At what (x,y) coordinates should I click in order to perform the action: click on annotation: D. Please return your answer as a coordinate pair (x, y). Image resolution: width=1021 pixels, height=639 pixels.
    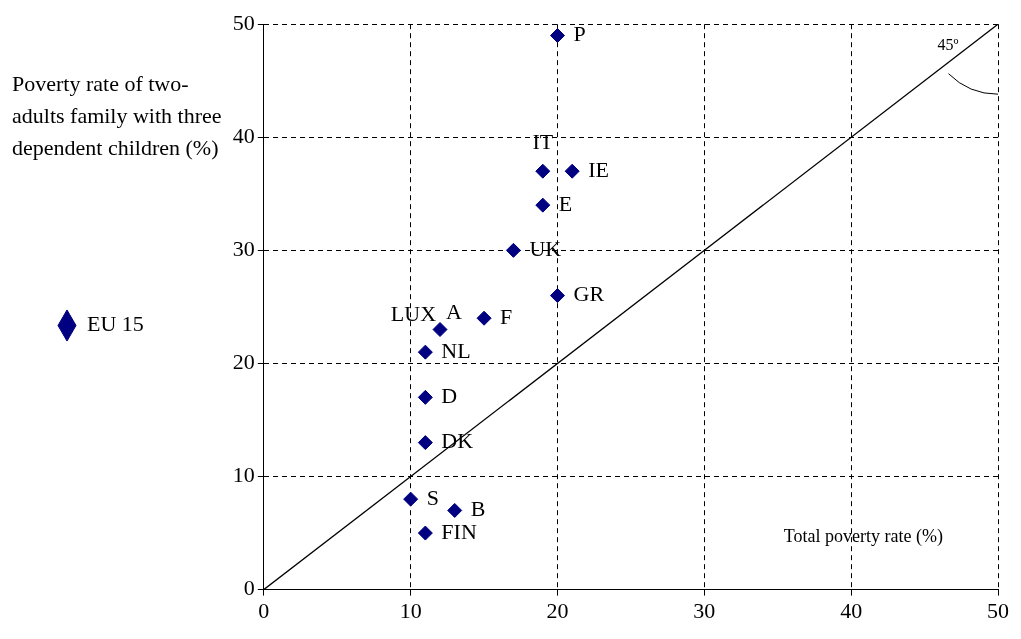
    Looking at the image, I should click on (449, 396).